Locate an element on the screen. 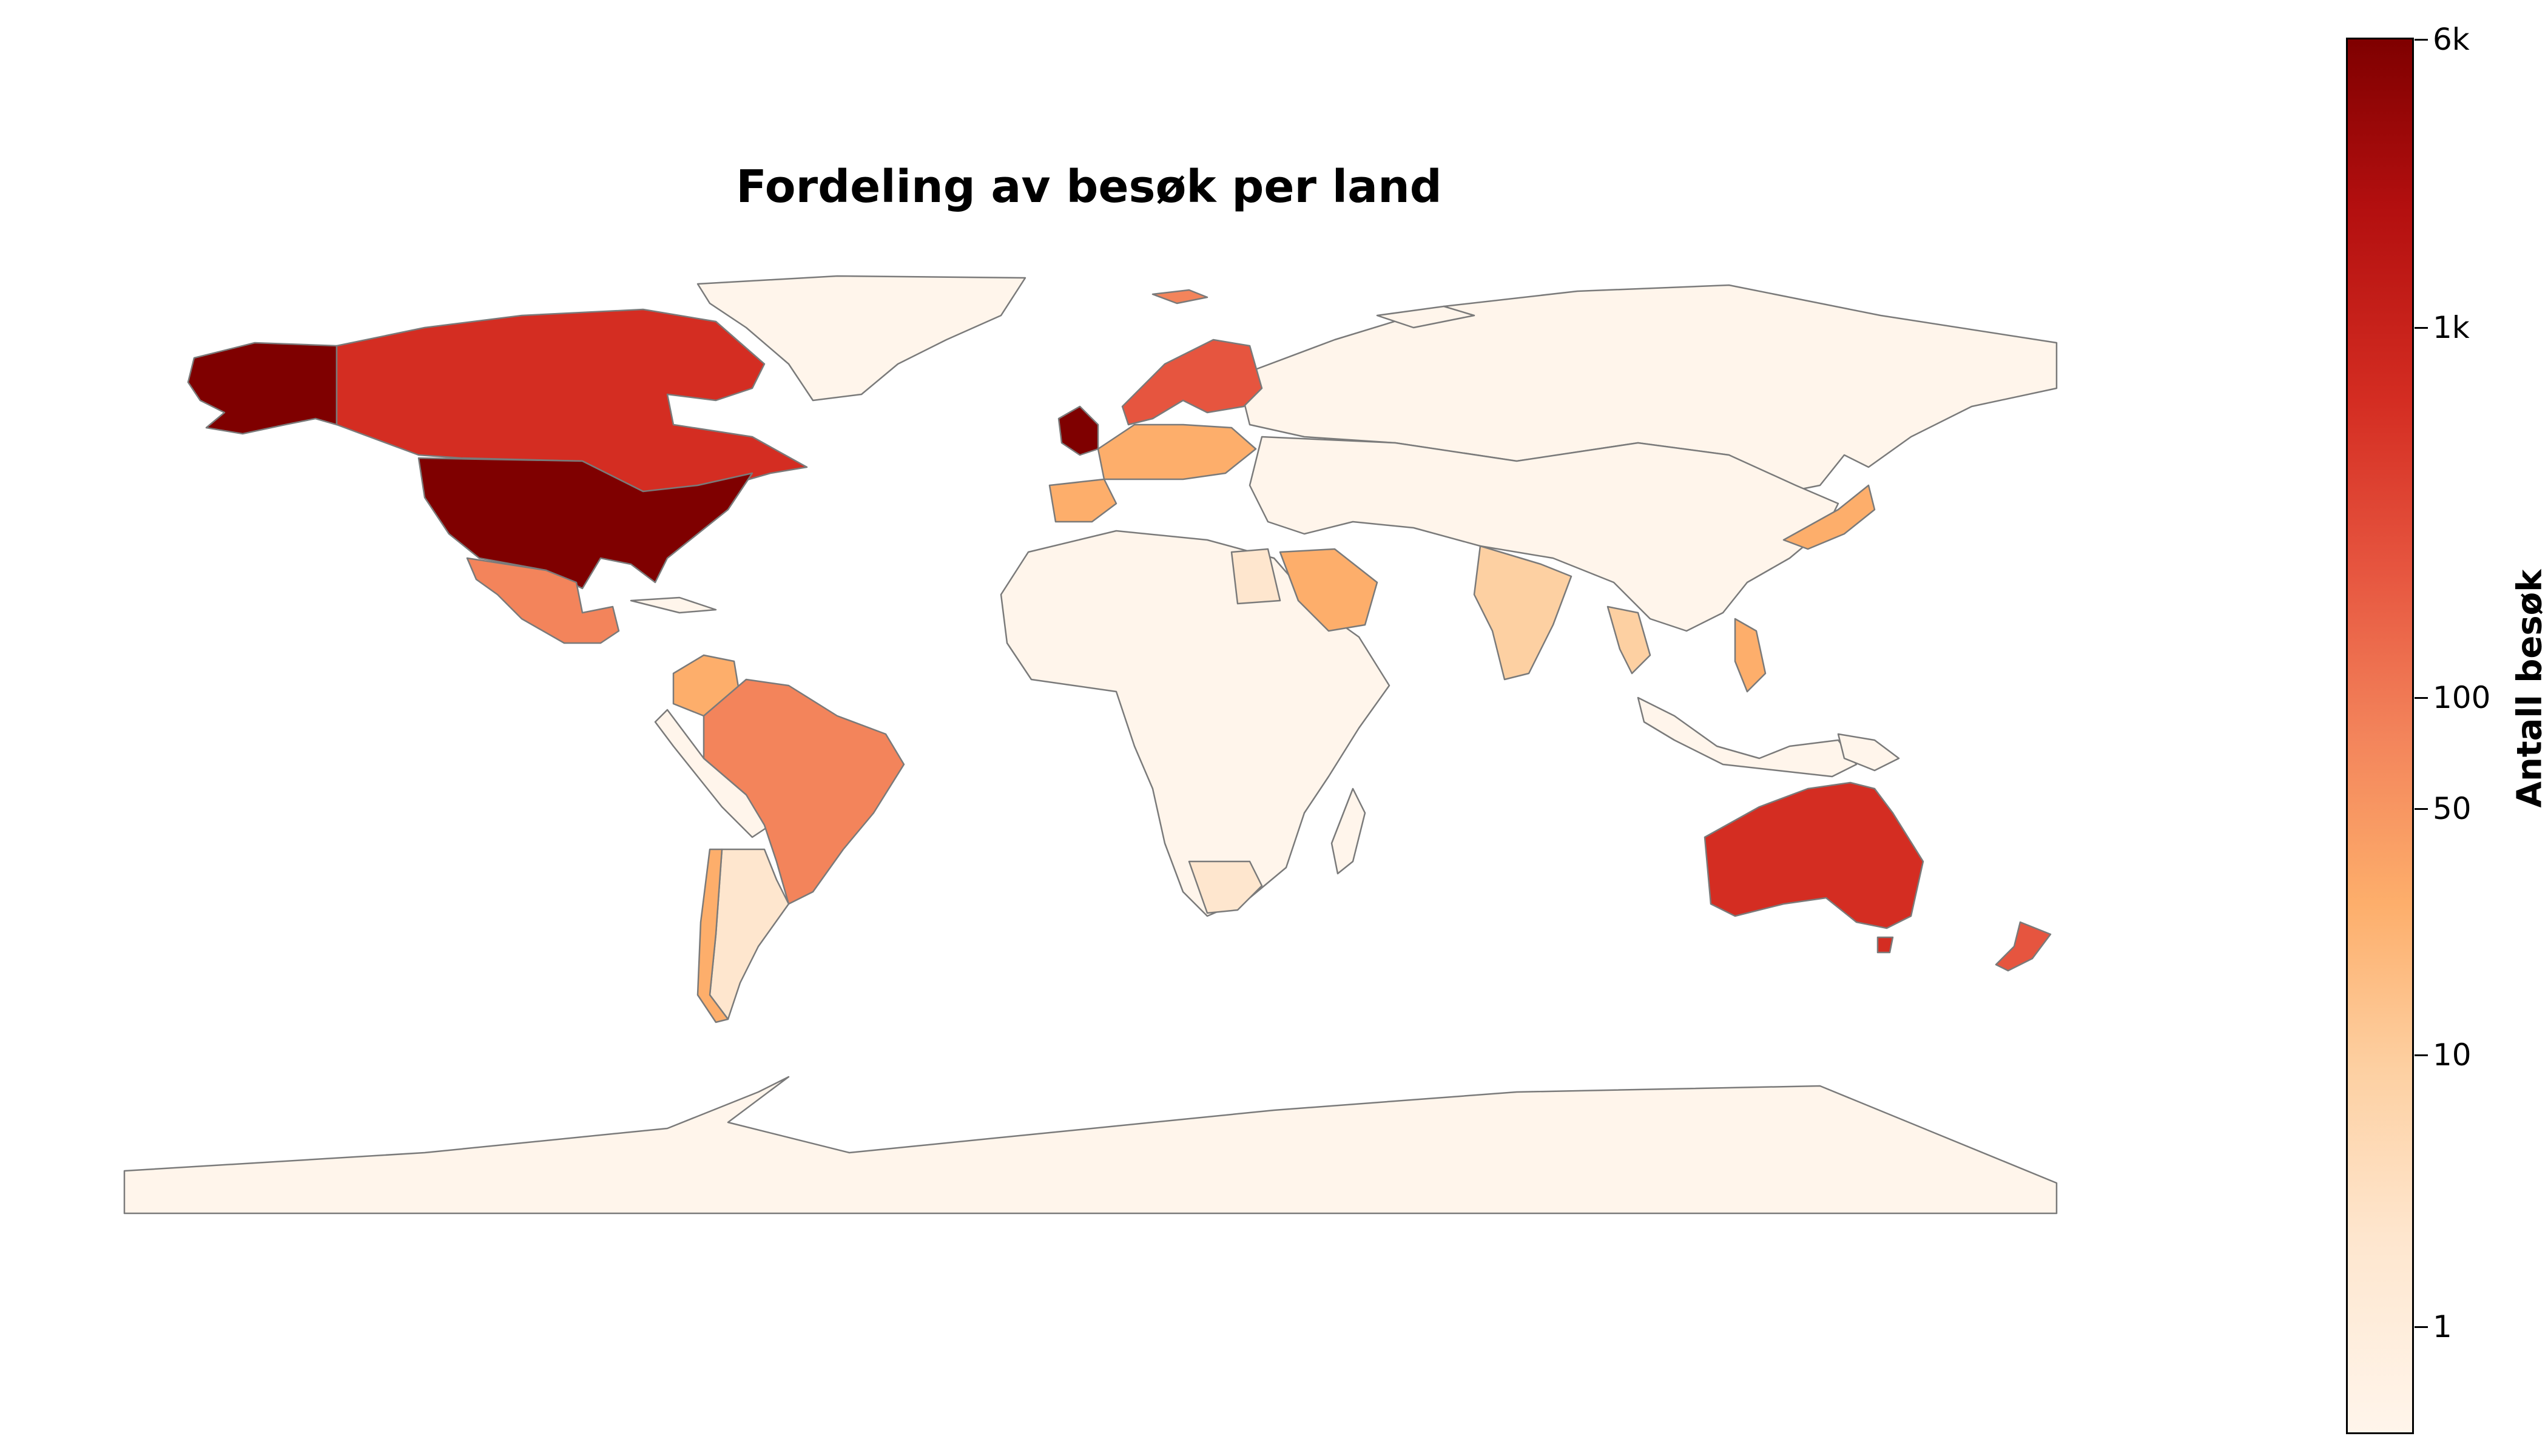  region-svalbard is located at coordinates (1179, 297).